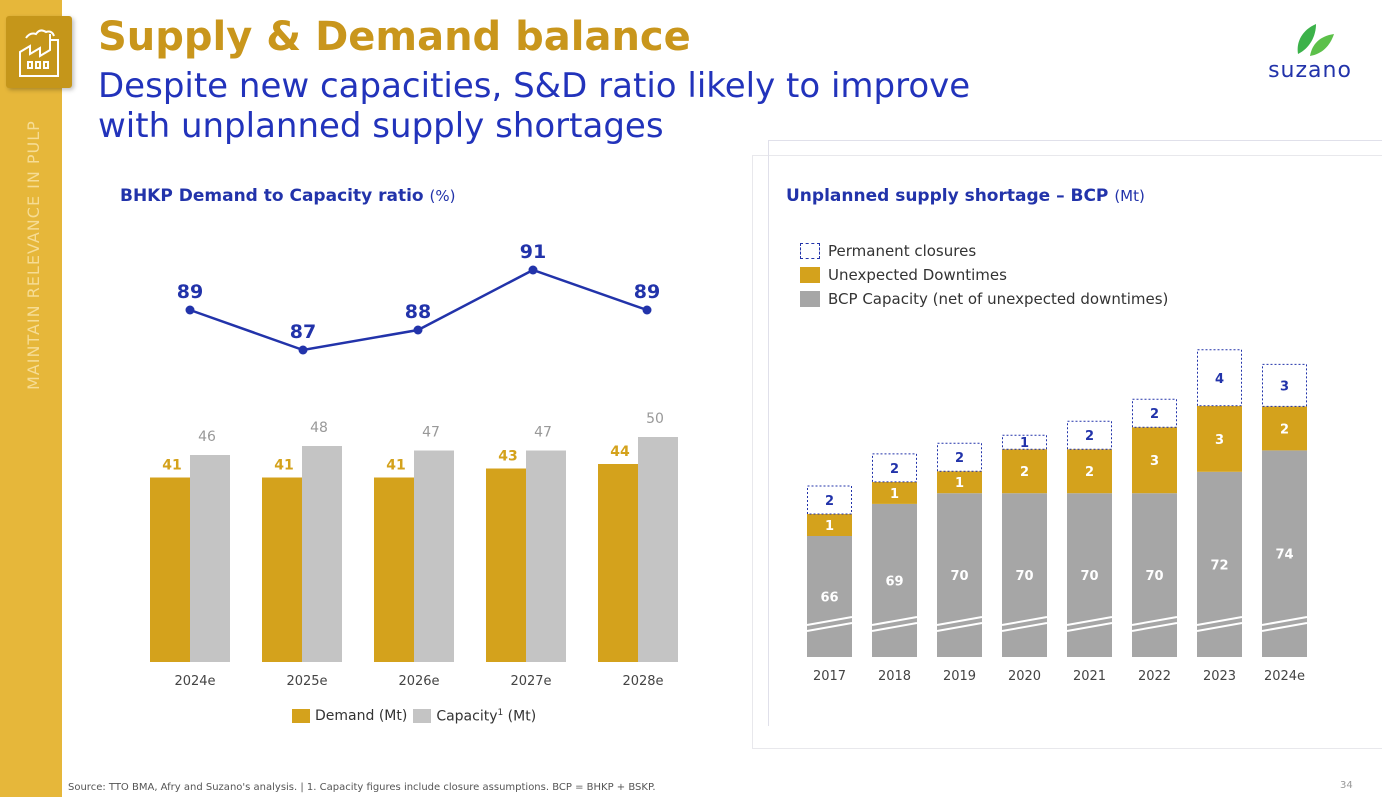 The width and height of the screenshot is (1382, 797). Describe the element at coordinates (894, 676) in the screenshot. I see `right-x-tick-label: 2018` at that location.